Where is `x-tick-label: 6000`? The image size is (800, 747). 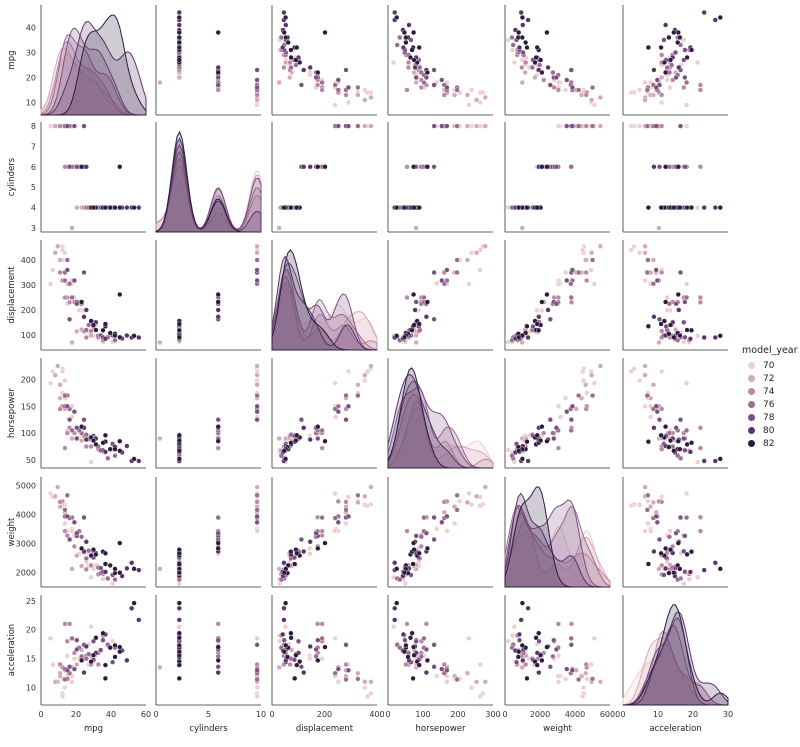
x-tick-label: 6000 is located at coordinates (610, 714).